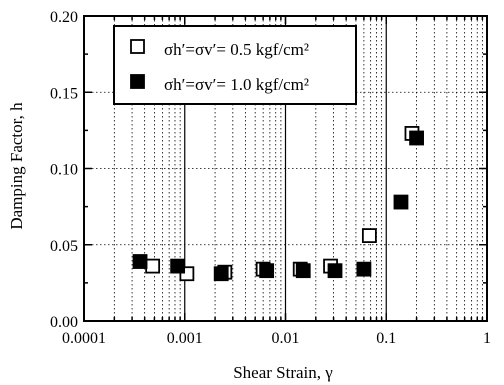 This screenshot has width=504, height=385. What do you see at coordinates (64, 17) in the screenshot?
I see `y-tick-label: 0.20` at bounding box center [64, 17].